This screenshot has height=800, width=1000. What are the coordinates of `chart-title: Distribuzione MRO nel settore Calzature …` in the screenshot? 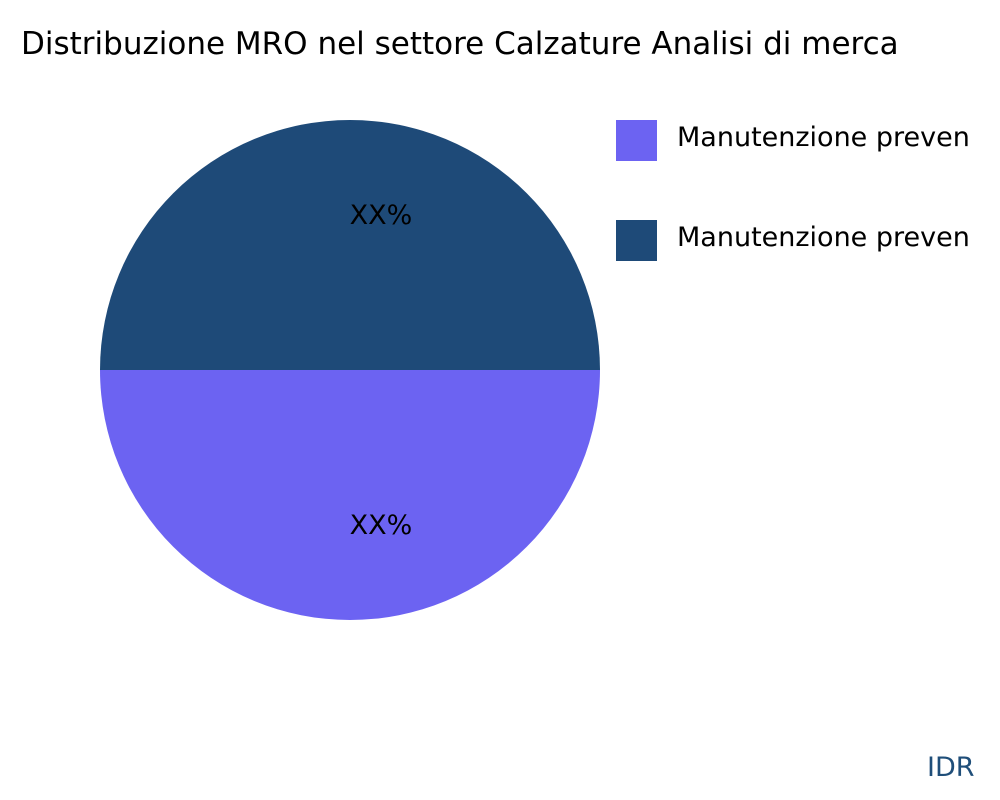 It's located at (460, 44).